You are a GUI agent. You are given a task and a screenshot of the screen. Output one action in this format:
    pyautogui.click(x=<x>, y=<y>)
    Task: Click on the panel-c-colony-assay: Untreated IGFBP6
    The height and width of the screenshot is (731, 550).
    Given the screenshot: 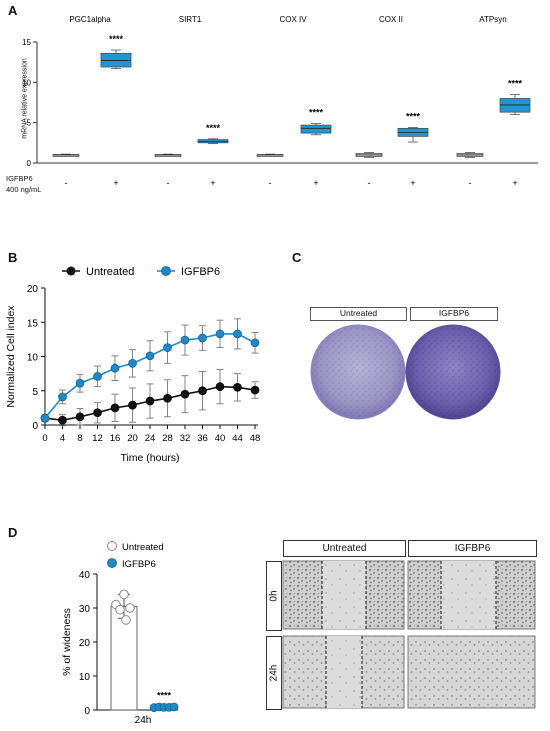 What is the action you would take?
    pyautogui.click(x=420, y=360)
    